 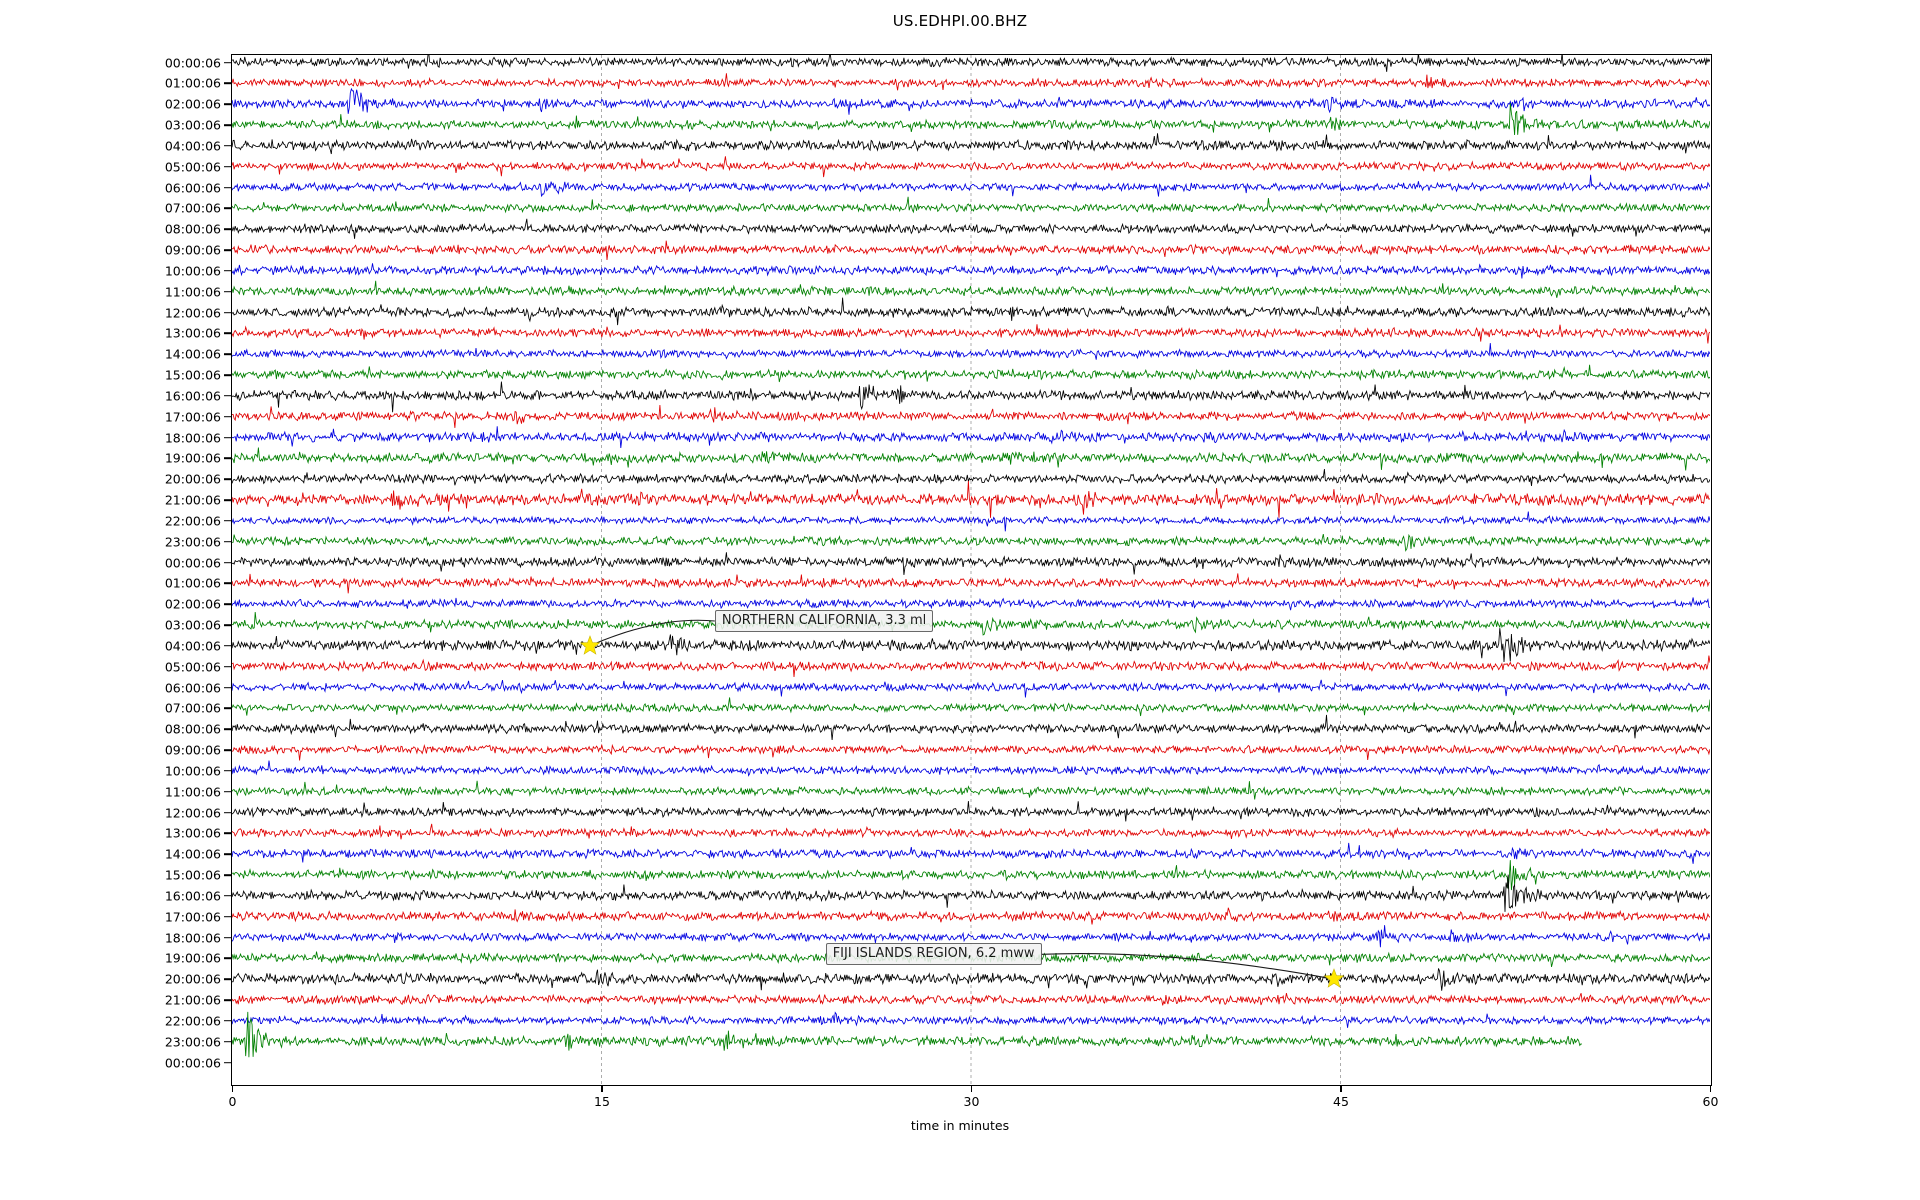 What do you see at coordinates (192, 250) in the screenshot?
I see `y-tick-label: 09:00:06` at bounding box center [192, 250].